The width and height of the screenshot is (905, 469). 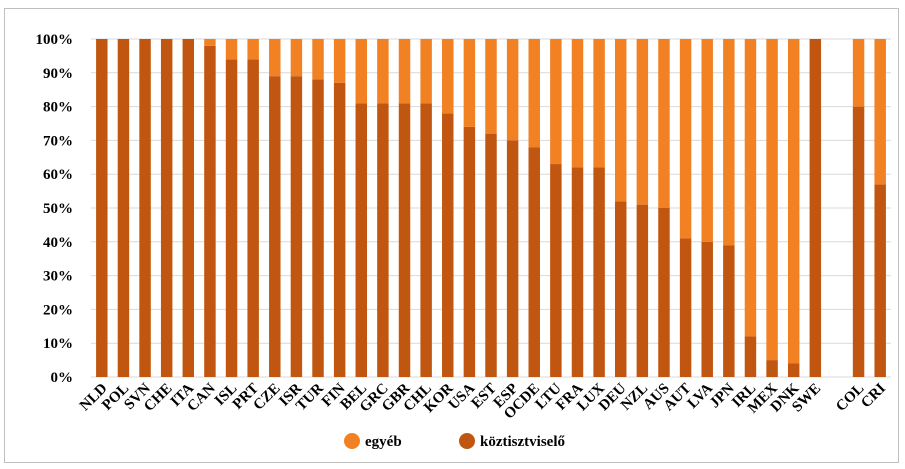 I want to click on bar-segment-isl-koztisztviselo, so click(x=231, y=218).